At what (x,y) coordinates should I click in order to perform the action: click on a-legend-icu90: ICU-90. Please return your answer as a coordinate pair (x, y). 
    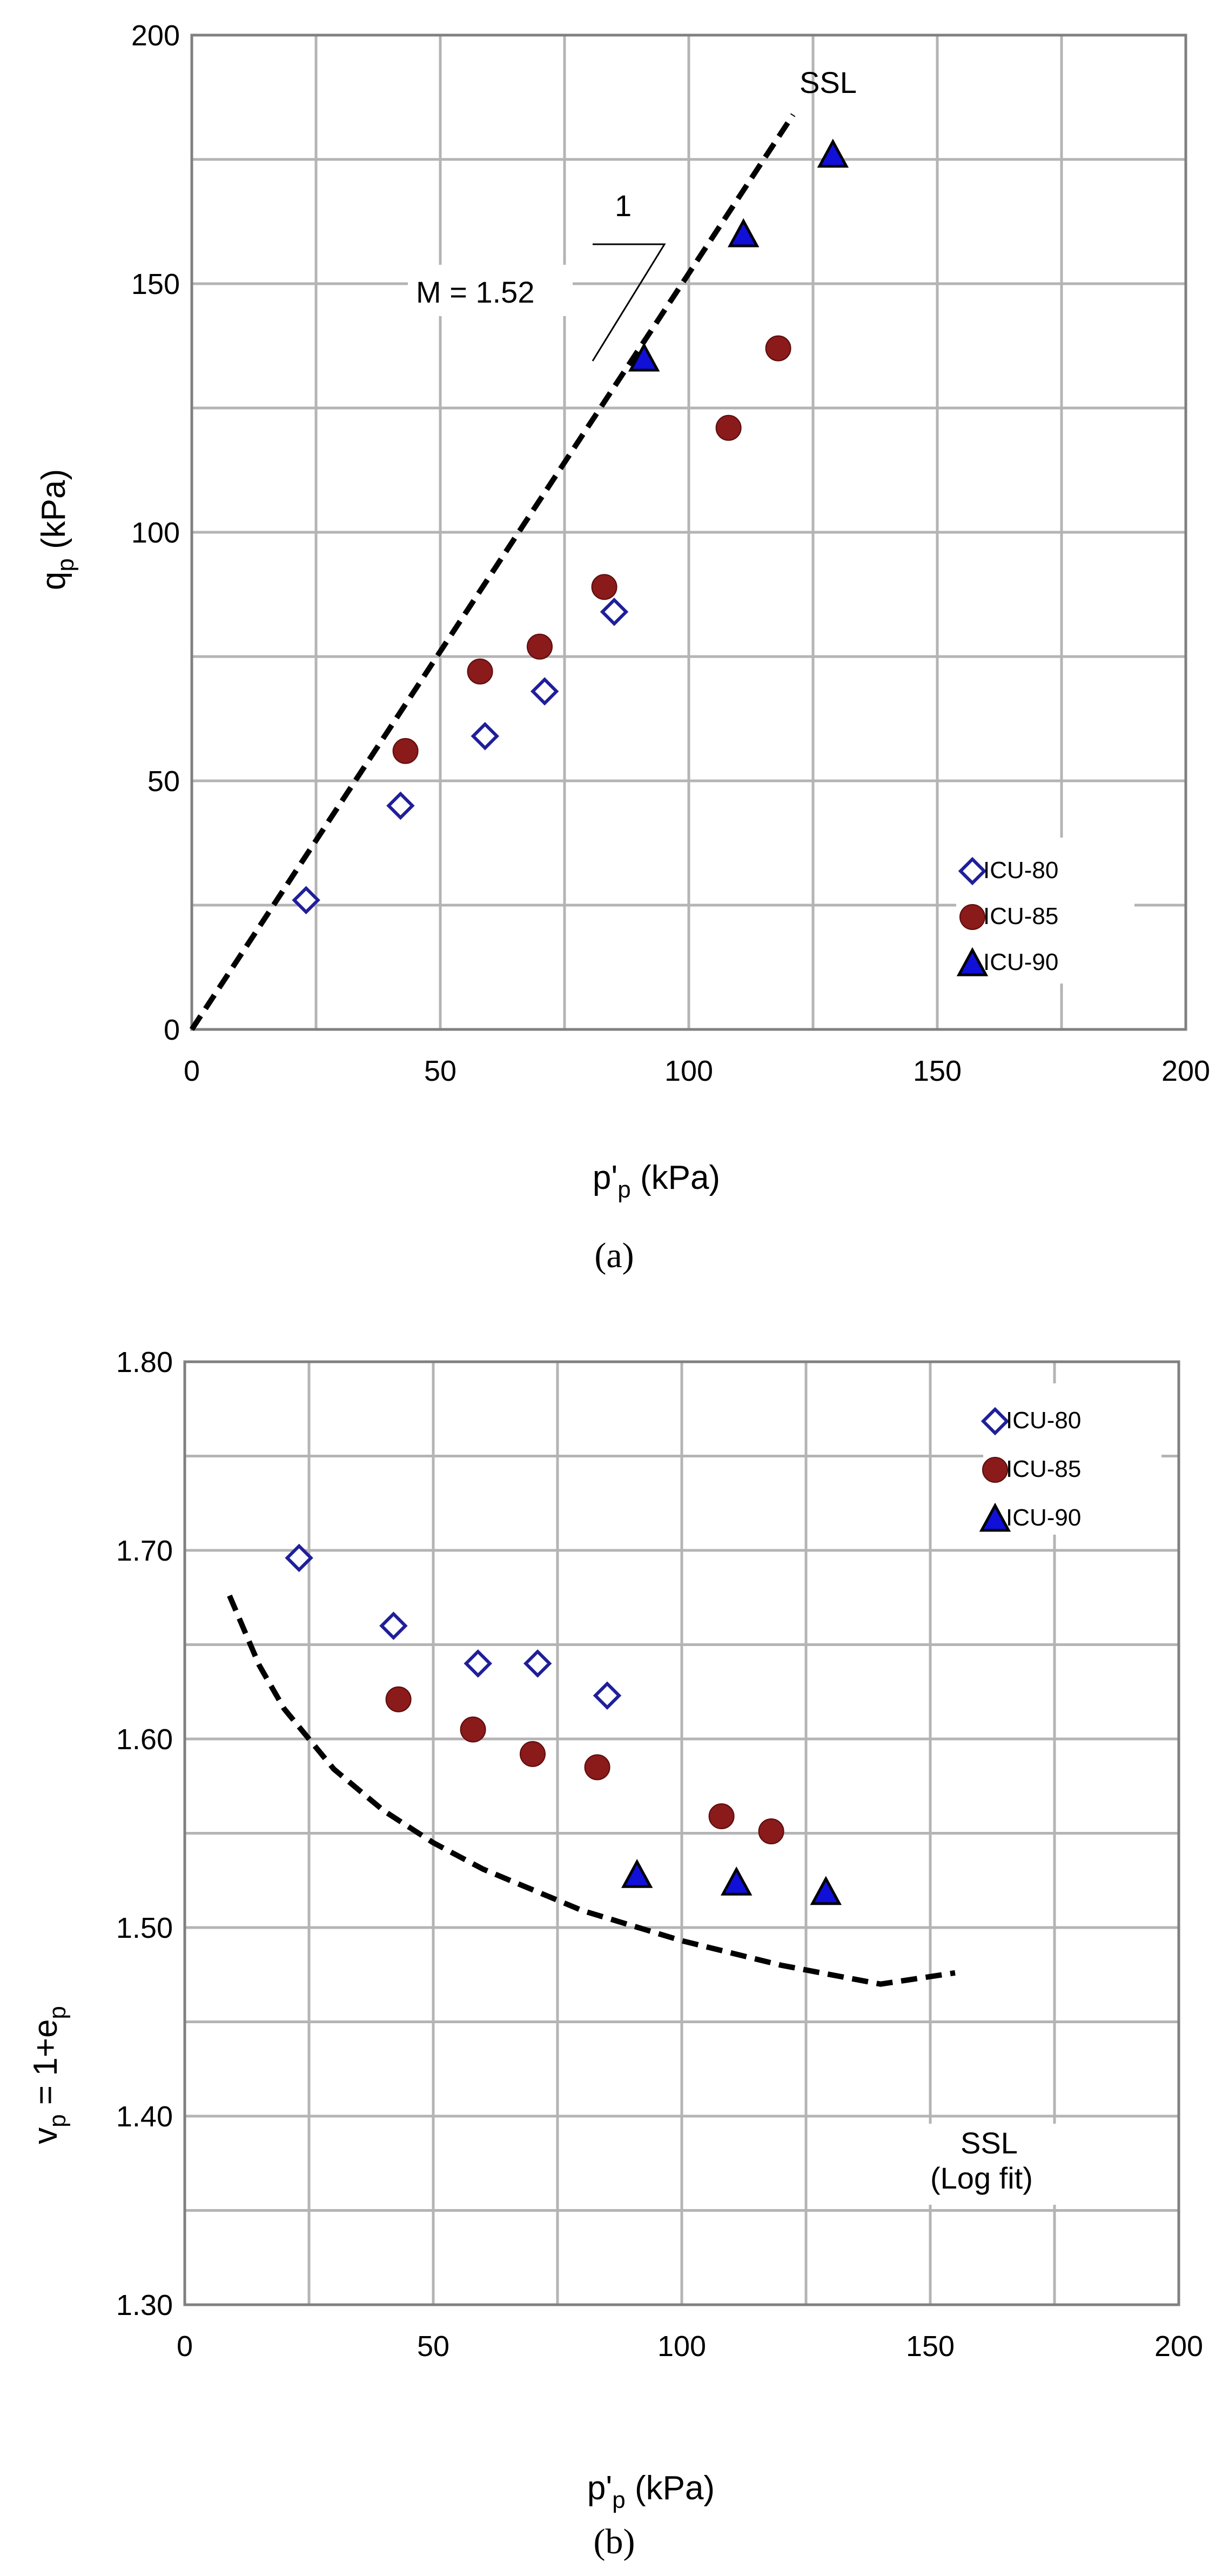
    Looking at the image, I should click on (1020, 962).